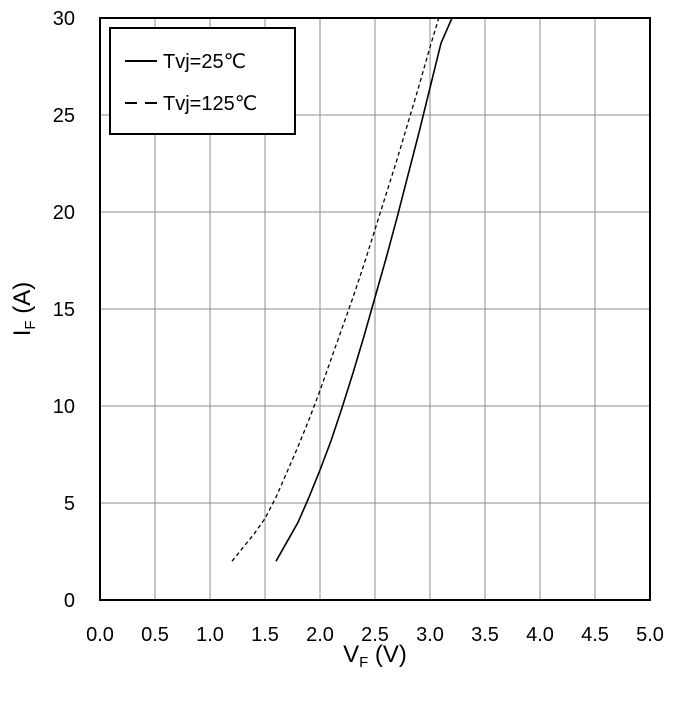 The width and height of the screenshot is (685, 702). Describe the element at coordinates (69, 504) in the screenshot. I see `y-tick-label-1: 5` at that location.